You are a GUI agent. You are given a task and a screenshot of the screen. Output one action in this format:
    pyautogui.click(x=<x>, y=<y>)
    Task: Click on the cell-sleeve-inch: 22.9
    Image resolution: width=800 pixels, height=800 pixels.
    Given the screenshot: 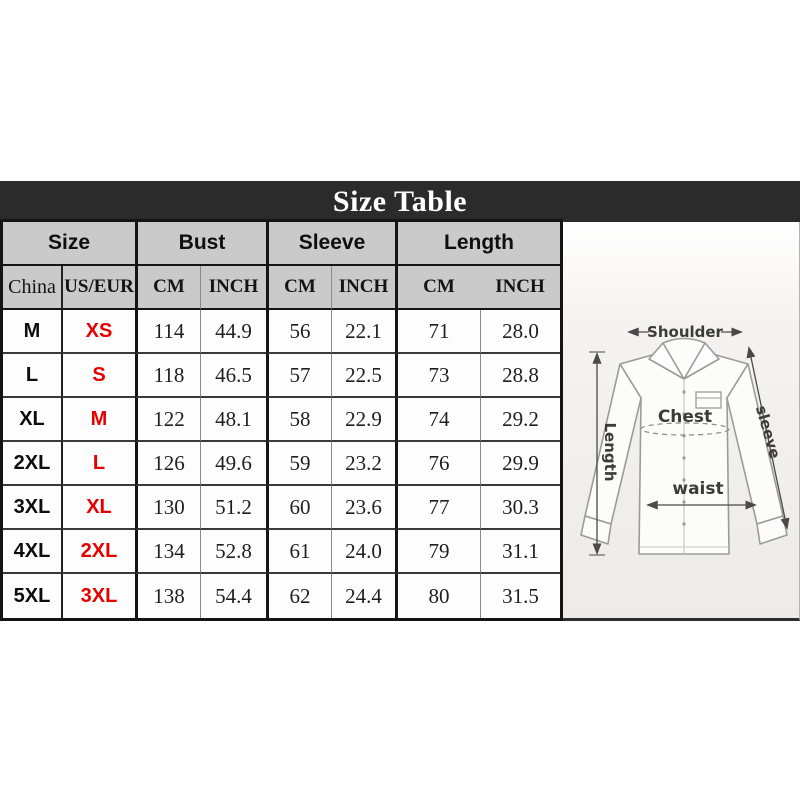 What is the action you would take?
    pyautogui.click(x=363, y=420)
    